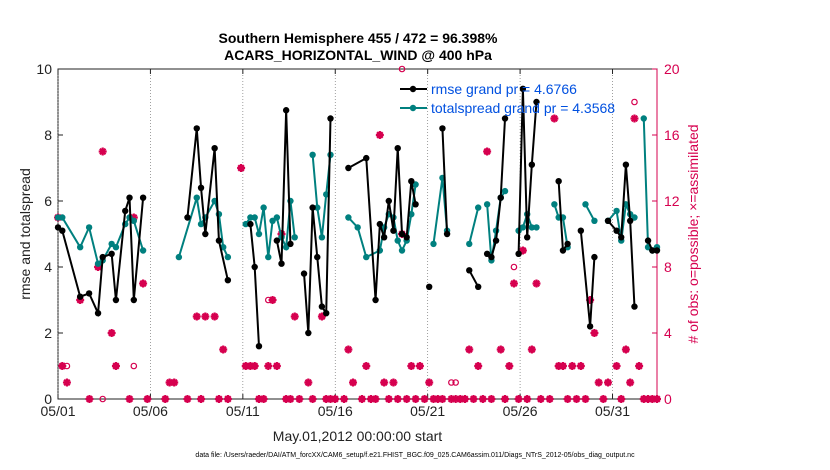  What do you see at coordinates (413, 89) in the screenshot?
I see `legend-marker` at bounding box center [413, 89].